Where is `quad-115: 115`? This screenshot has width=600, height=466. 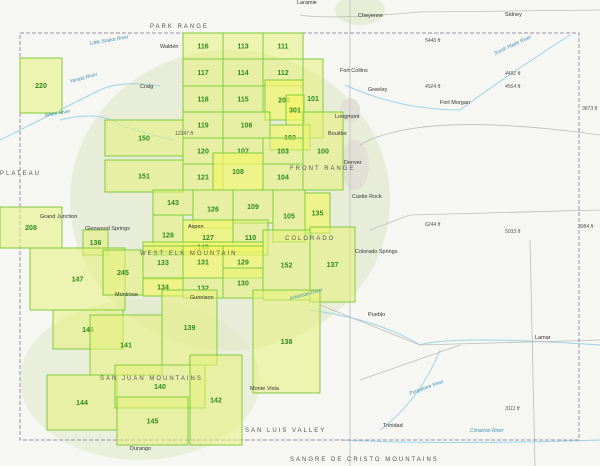 quad-115: 115 is located at coordinates (243, 99).